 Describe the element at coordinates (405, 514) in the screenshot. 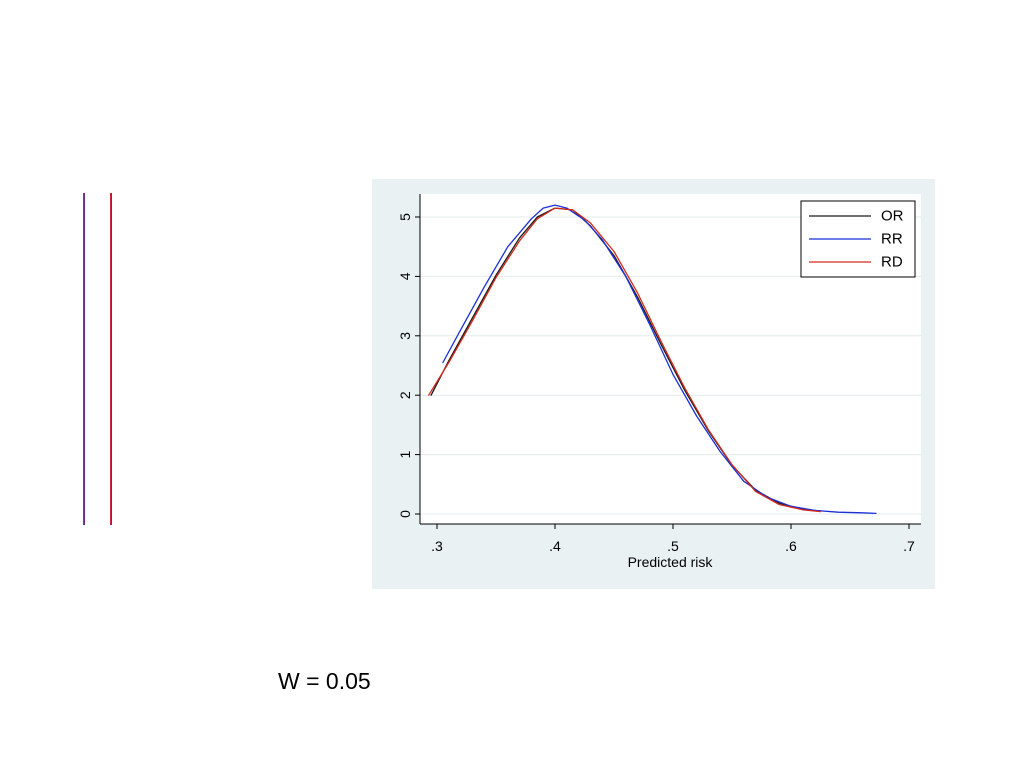

I see `y-tick-label-0: 0` at that location.